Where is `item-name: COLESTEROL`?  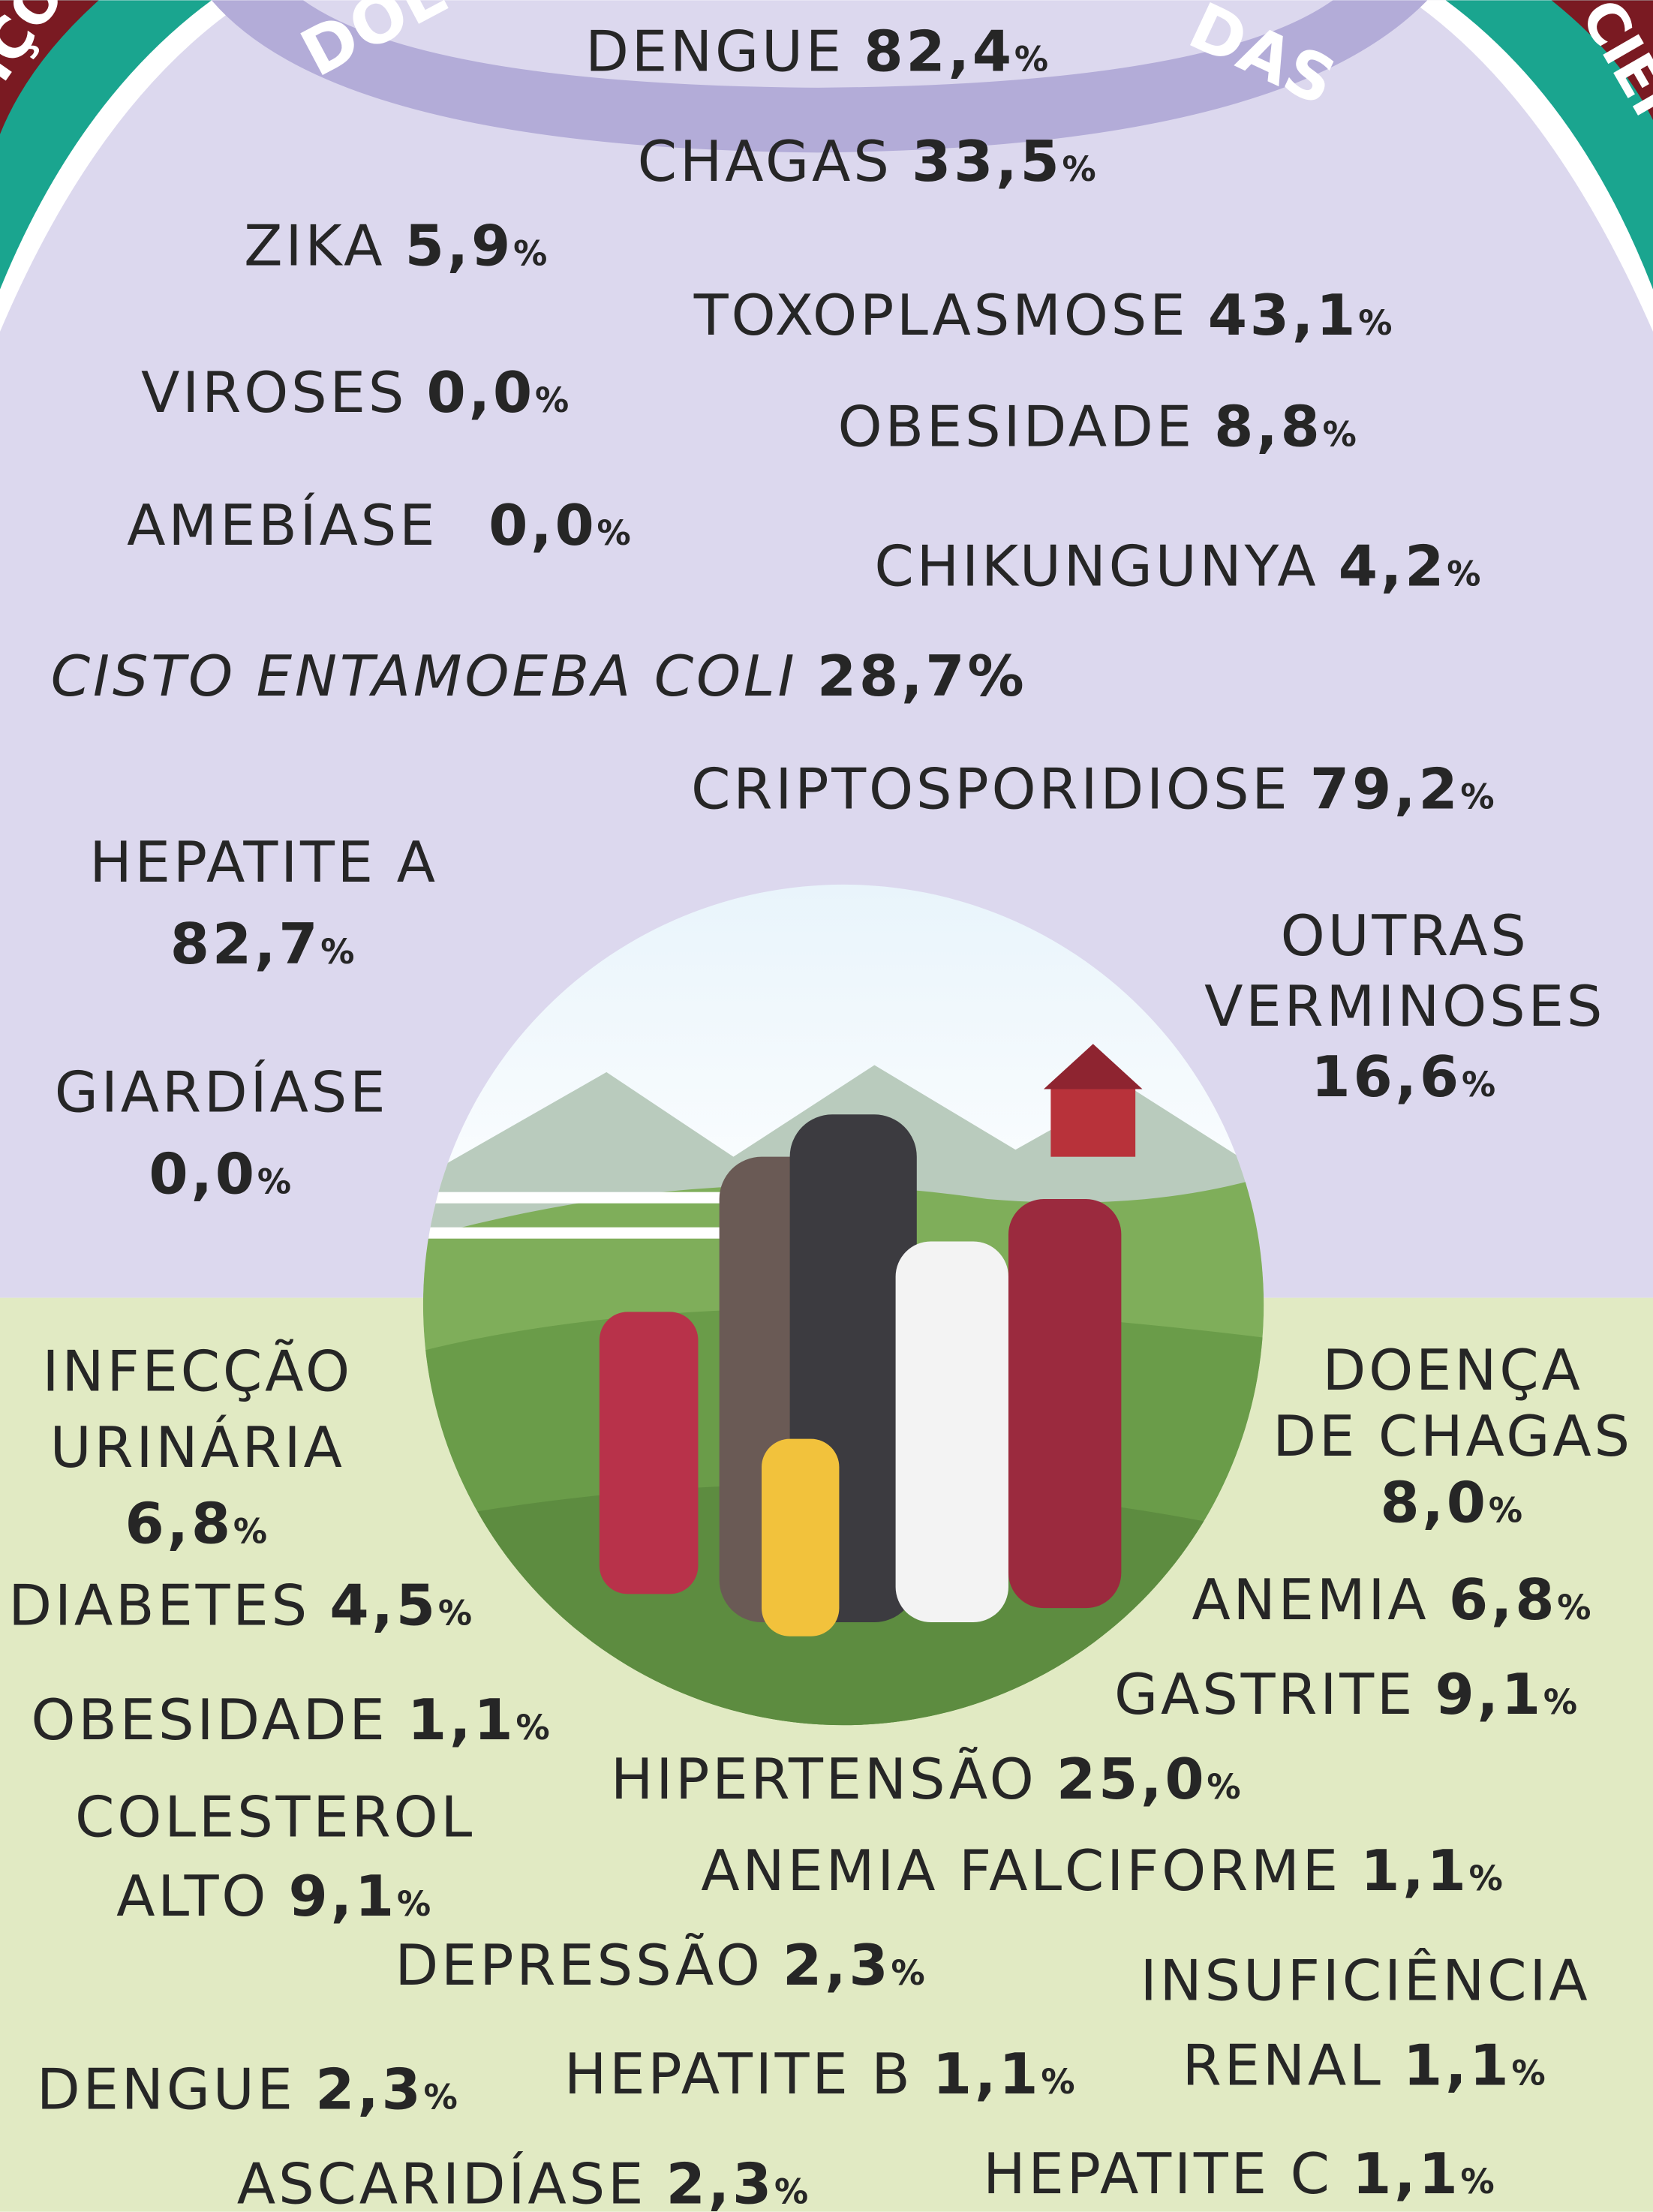
item-name: COLESTEROL is located at coordinates (275, 1817).